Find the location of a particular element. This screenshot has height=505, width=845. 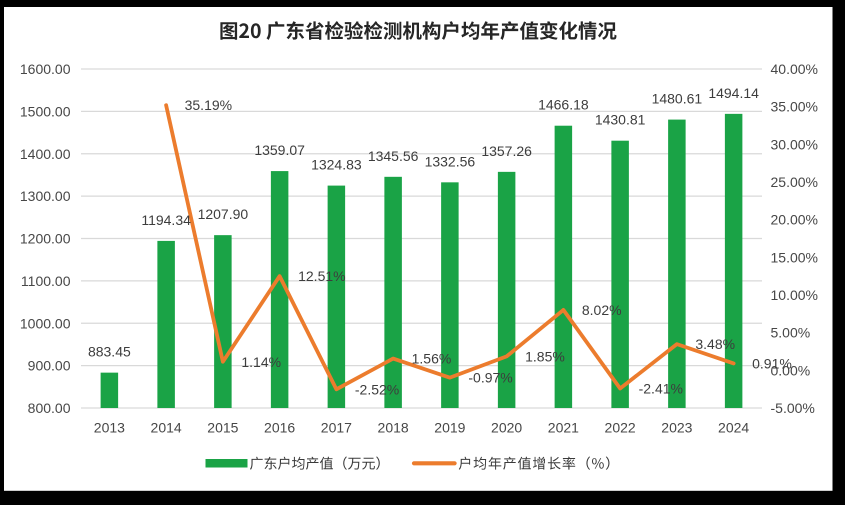

svg-text: 2016 is located at coordinates (279, 428).